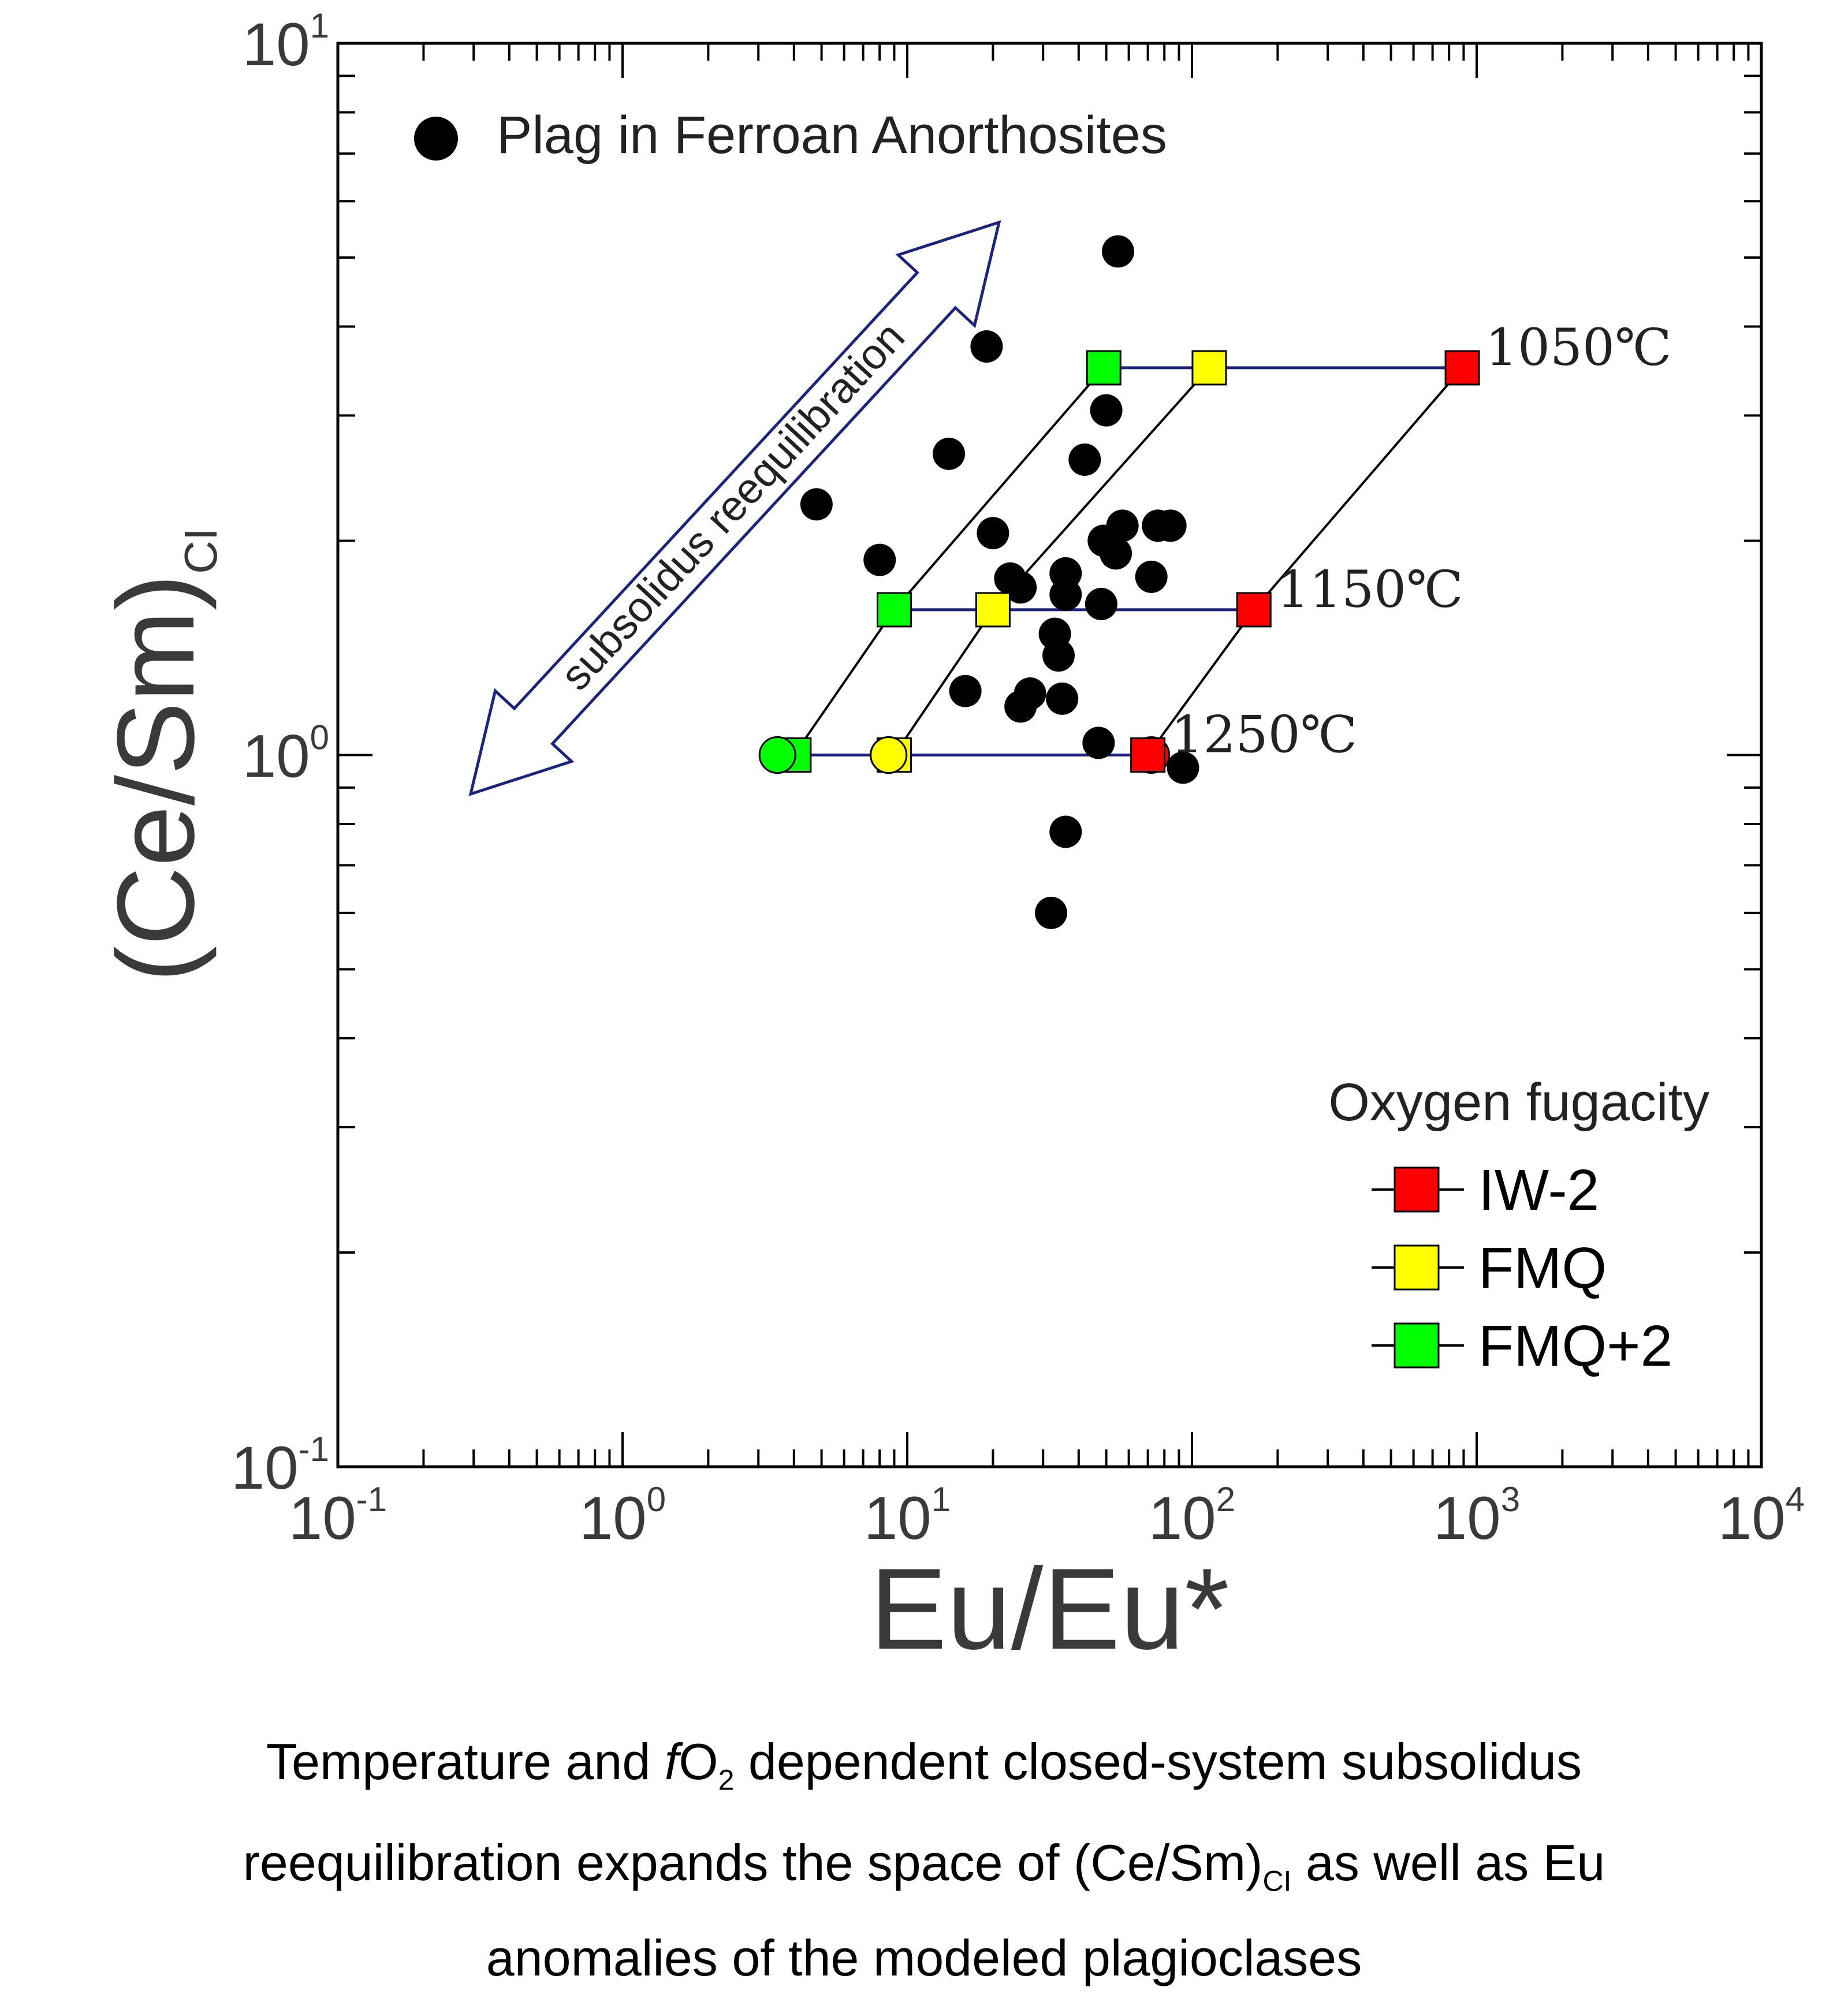 Image resolution: width=1848 pixels, height=1998 pixels. What do you see at coordinates (1510, 1500) in the screenshot?
I see `x-tick-label-exp: 3` at bounding box center [1510, 1500].